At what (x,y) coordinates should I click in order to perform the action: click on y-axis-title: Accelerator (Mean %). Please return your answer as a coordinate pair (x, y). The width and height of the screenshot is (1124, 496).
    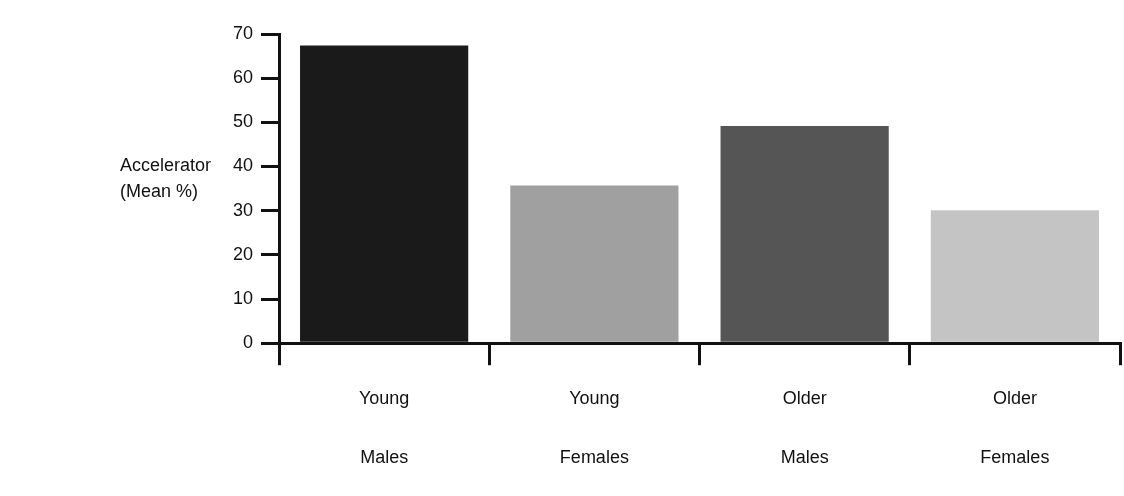
    Looking at the image, I should click on (166, 178).